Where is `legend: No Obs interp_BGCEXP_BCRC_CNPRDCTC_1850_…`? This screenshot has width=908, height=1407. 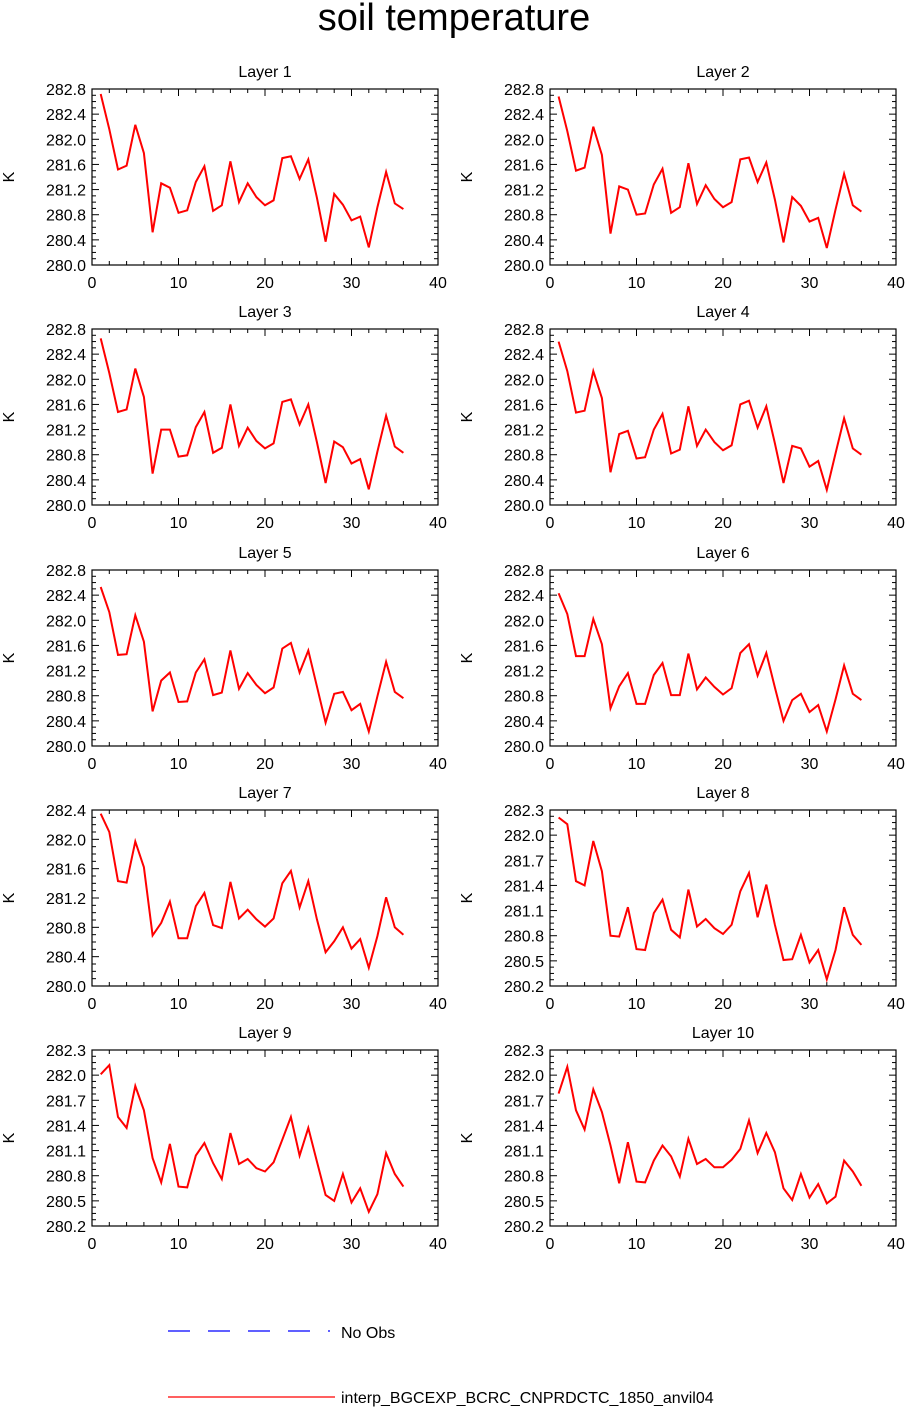
legend: No Obs interp_BGCEXP_BCRC_CNPRDCTC_1850_… is located at coordinates (441, 1366).